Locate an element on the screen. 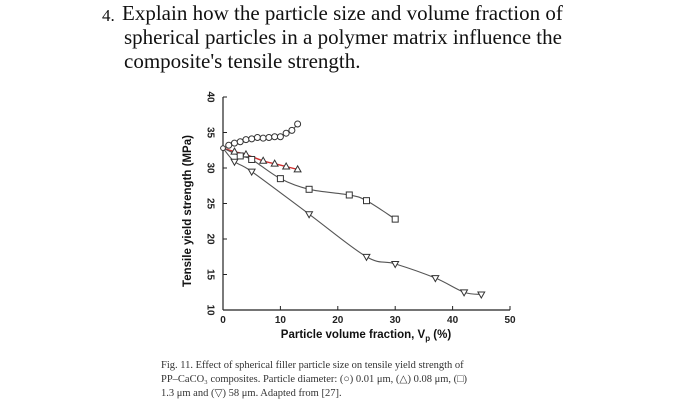 This screenshot has height=411, width=700. x-tick-label: 20 is located at coordinates (338, 320).